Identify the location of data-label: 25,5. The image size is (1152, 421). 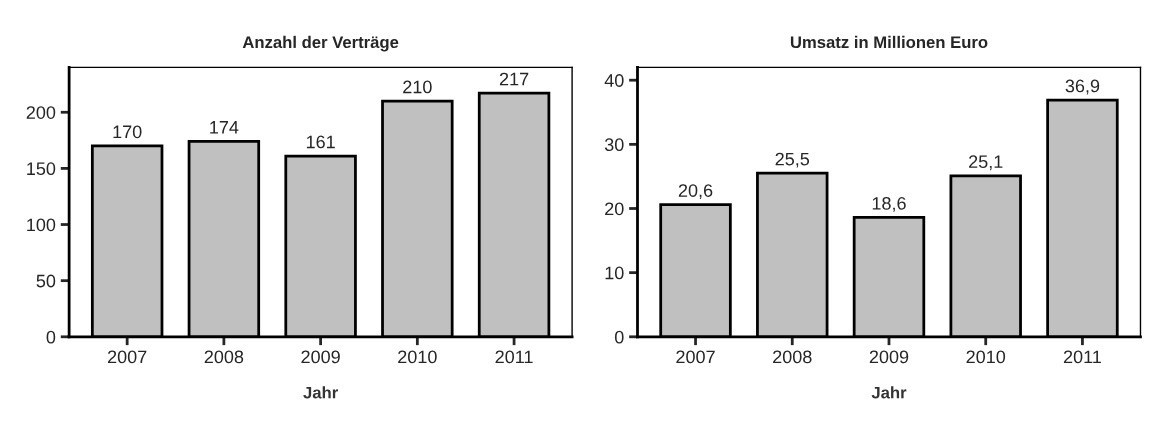
(792, 160).